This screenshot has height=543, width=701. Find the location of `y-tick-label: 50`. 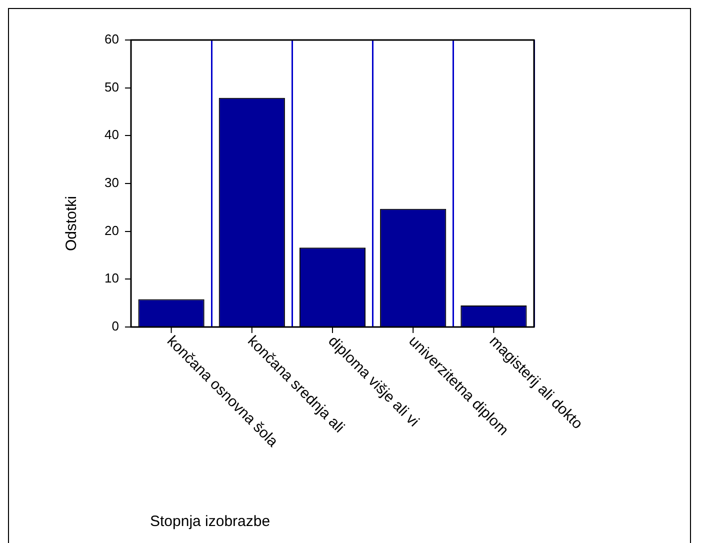

y-tick-label: 50 is located at coordinates (111, 86).